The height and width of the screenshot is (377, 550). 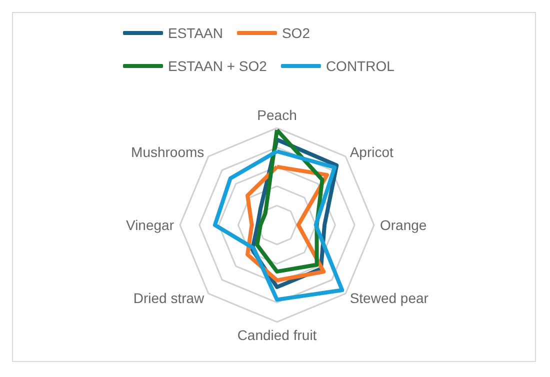 What do you see at coordinates (372, 152) in the screenshot?
I see `spoke-label: Apricot` at bounding box center [372, 152].